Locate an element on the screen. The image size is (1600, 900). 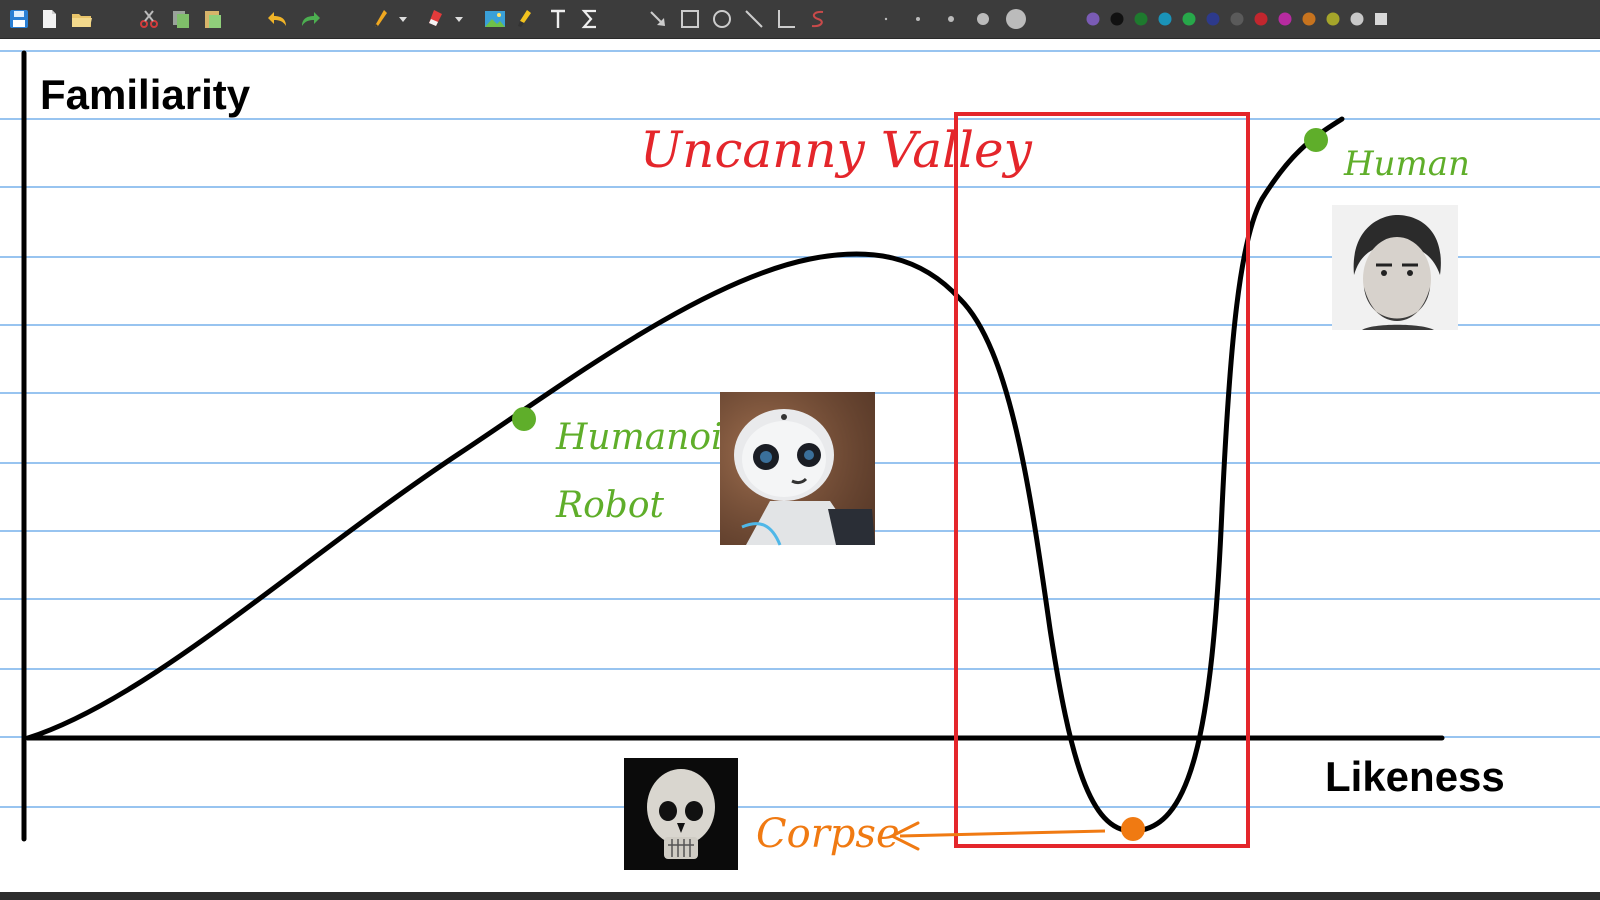
axis-icon is located at coordinates (786, 19).